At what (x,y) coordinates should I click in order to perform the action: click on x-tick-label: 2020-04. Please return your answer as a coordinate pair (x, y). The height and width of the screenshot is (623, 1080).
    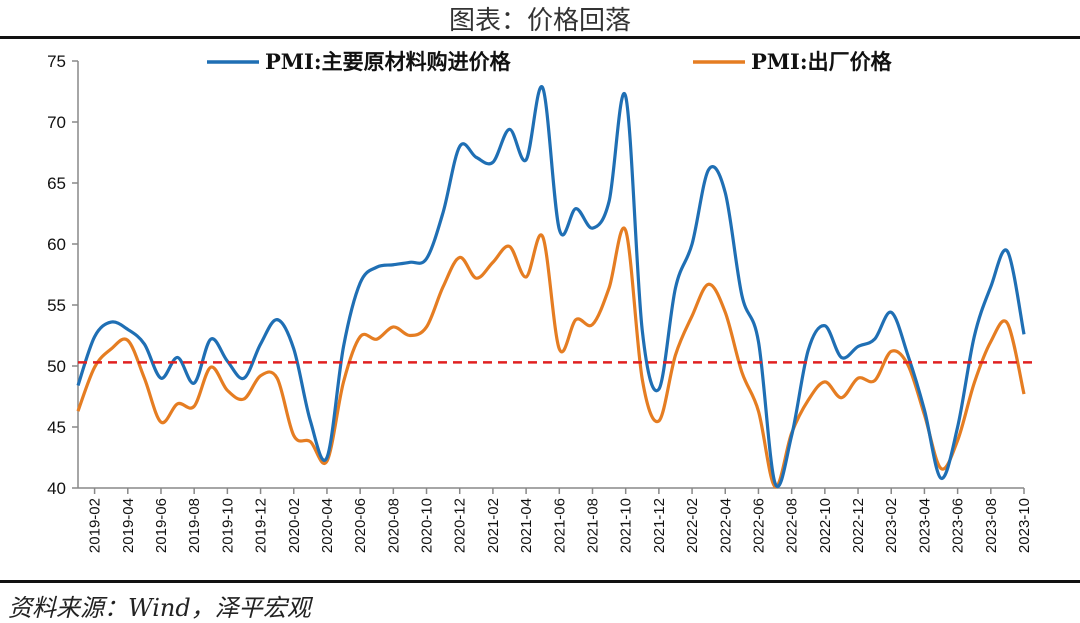
    Looking at the image, I should click on (327, 525).